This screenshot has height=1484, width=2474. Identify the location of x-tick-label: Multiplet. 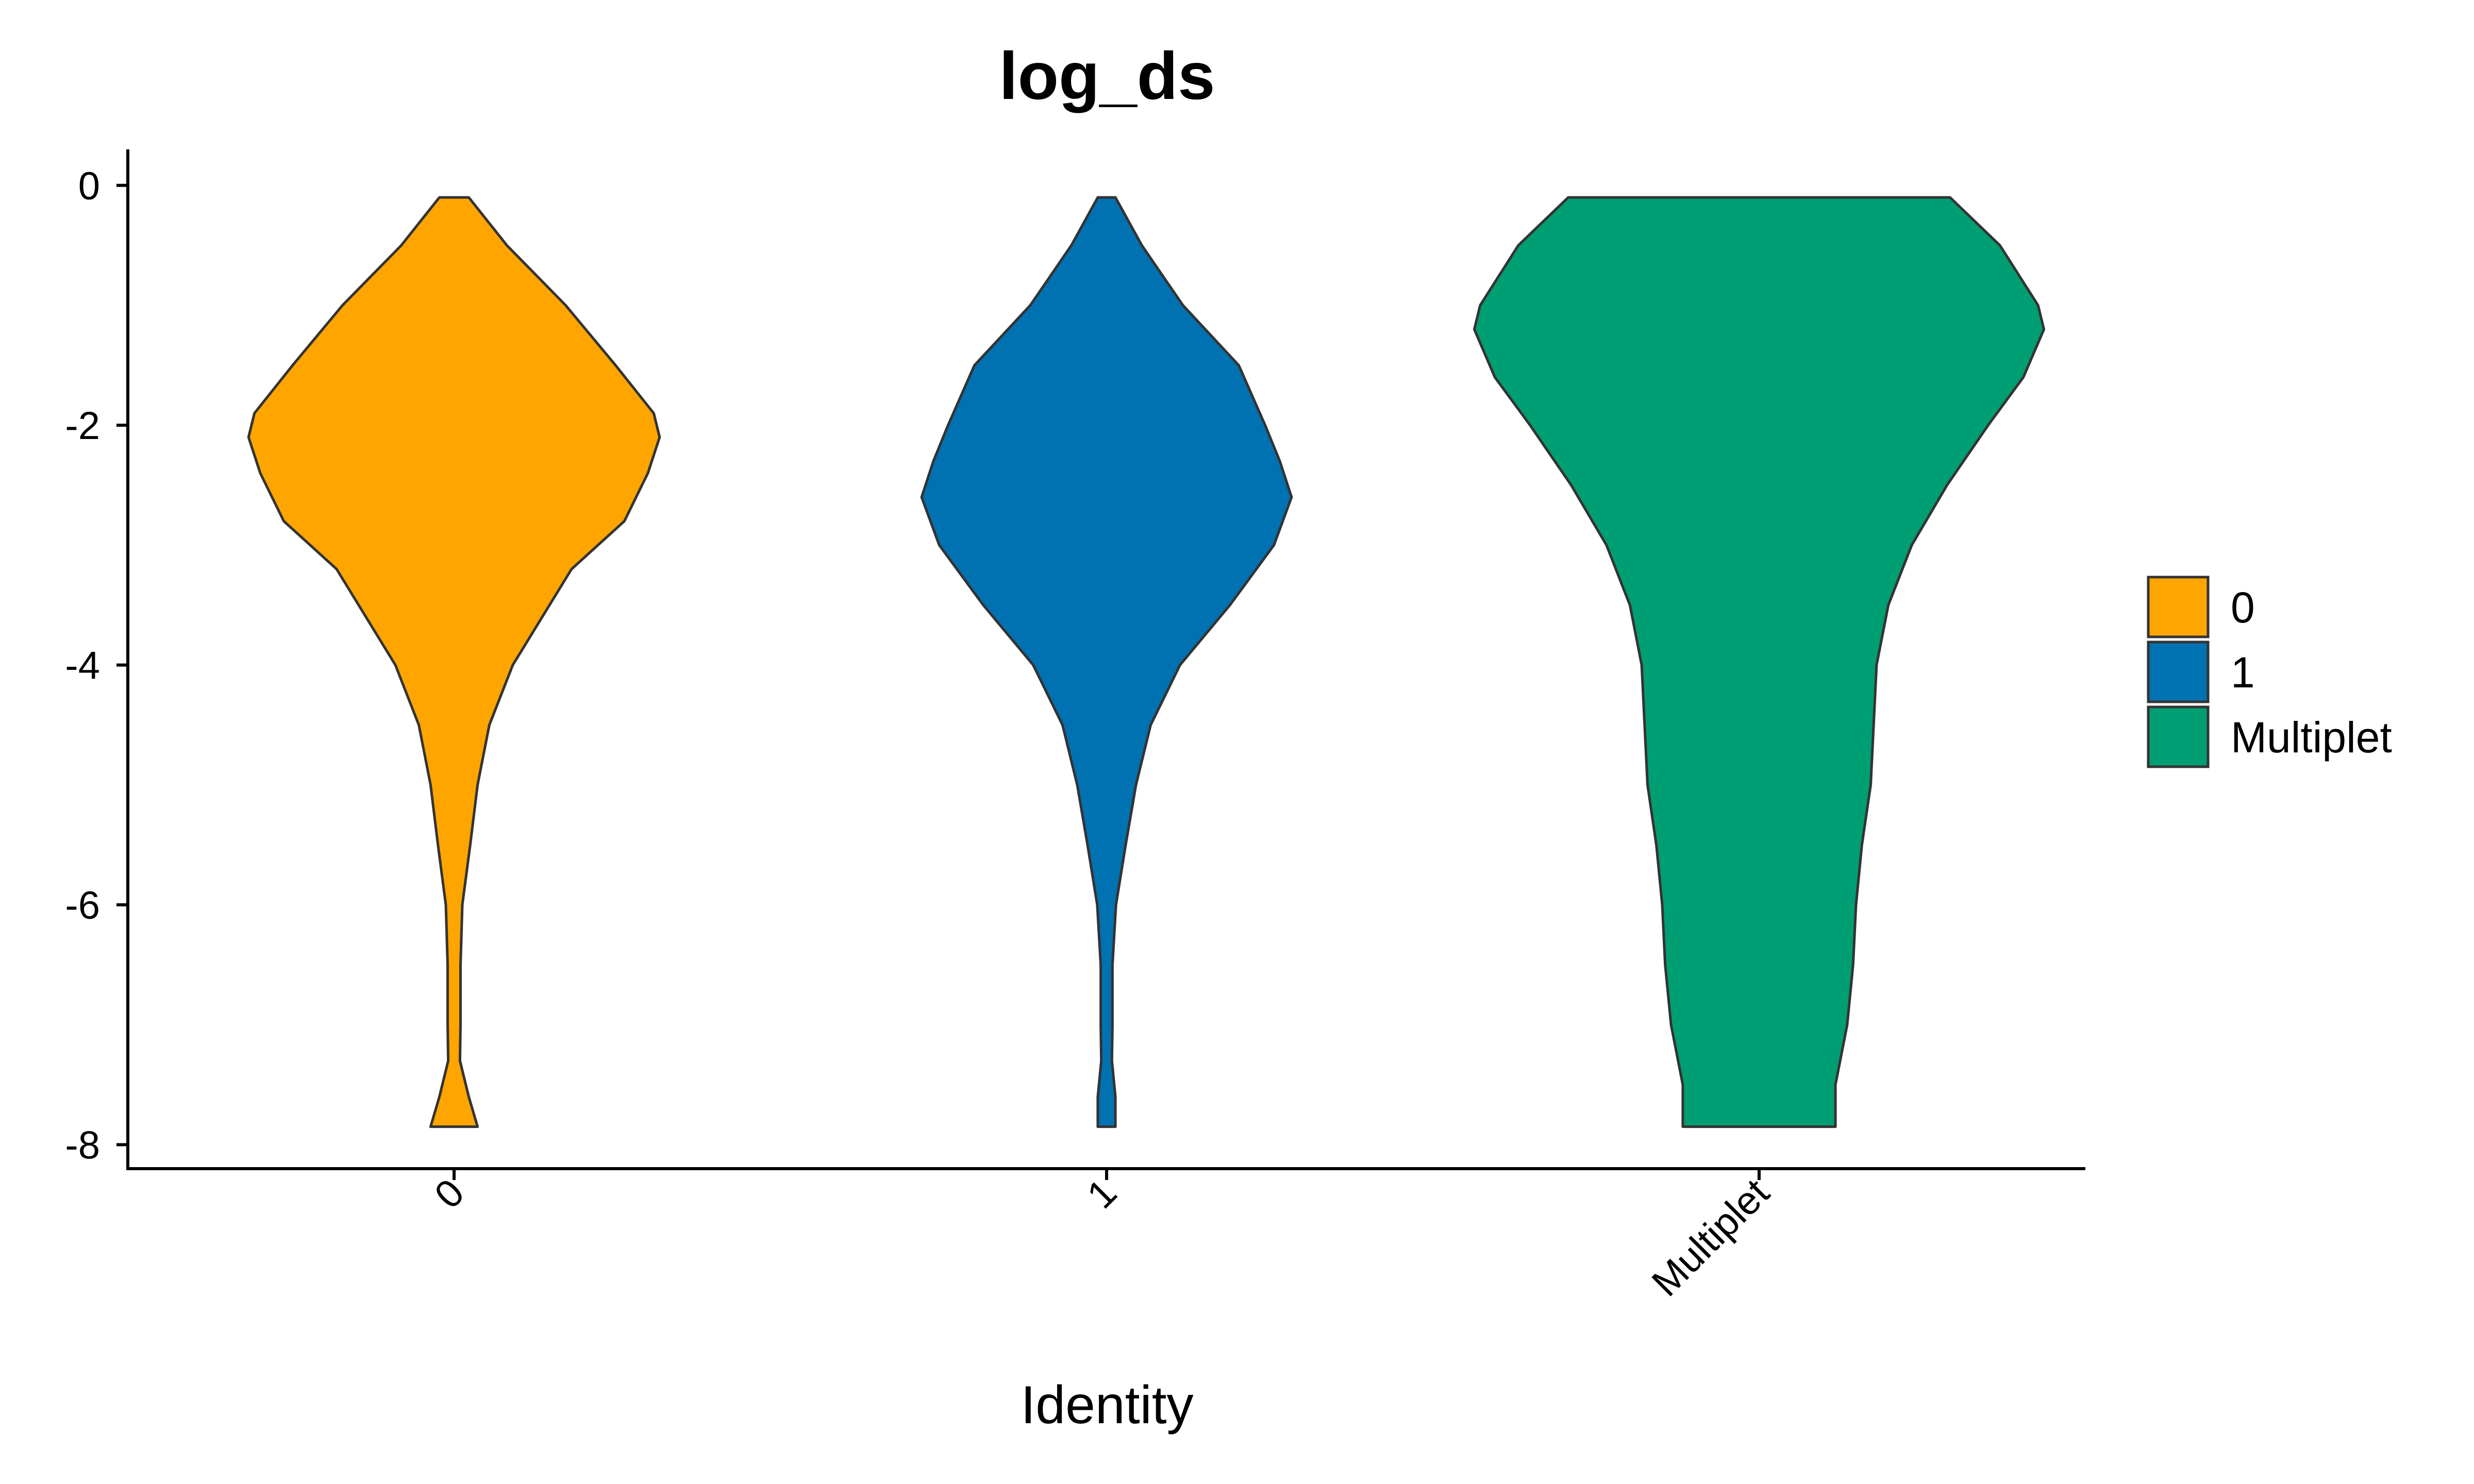
(1711, 1238).